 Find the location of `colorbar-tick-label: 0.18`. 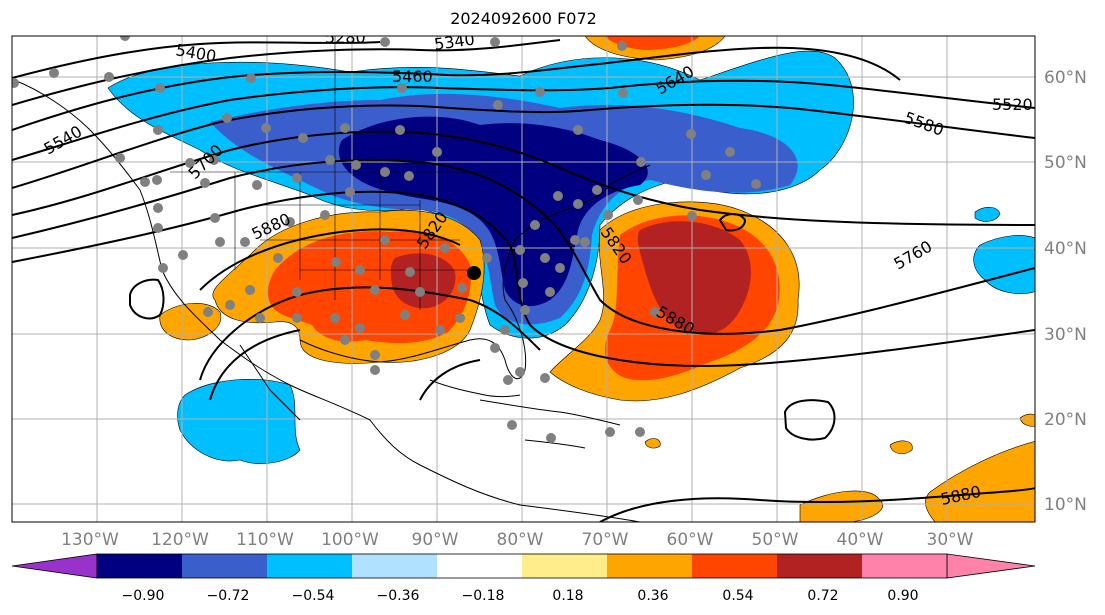

colorbar-tick-label: 0.18 is located at coordinates (567, 596).